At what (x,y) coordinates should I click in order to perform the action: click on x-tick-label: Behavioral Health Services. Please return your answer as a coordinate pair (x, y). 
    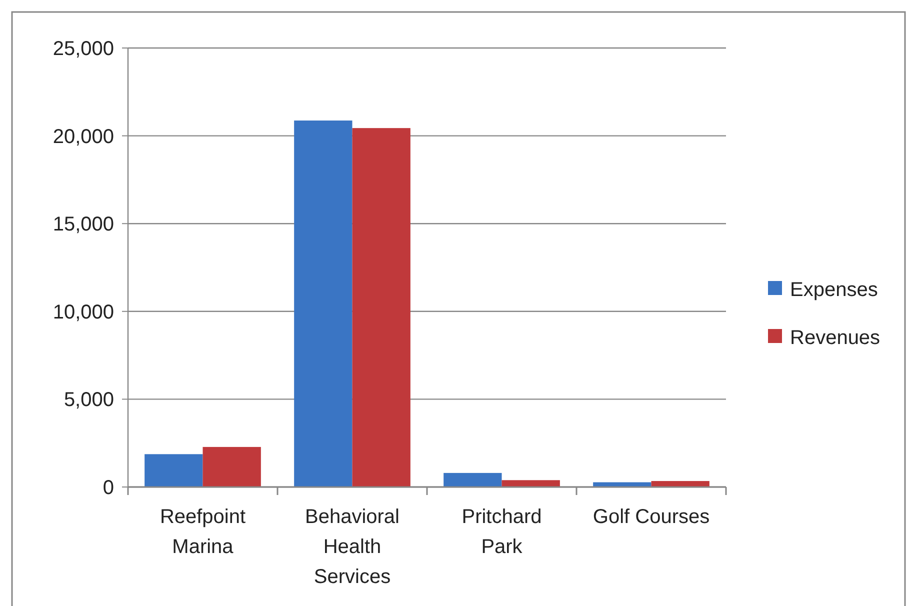
    Looking at the image, I should click on (352, 547).